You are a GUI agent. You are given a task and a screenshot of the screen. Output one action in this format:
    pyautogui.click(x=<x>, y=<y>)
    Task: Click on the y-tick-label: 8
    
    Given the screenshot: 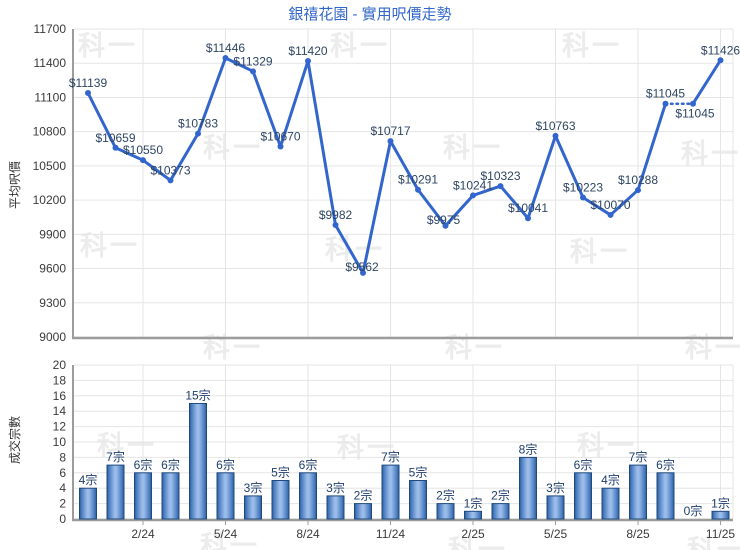 What is the action you would take?
    pyautogui.click(x=62, y=457)
    